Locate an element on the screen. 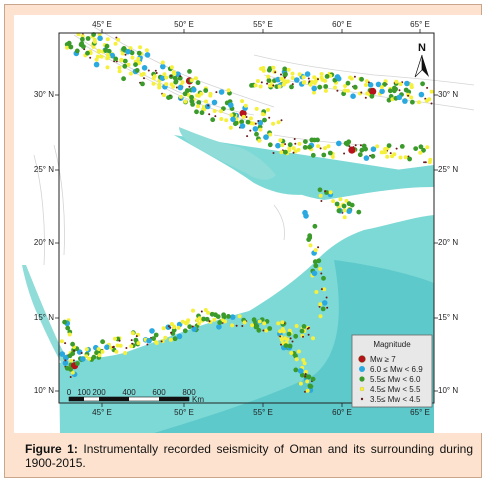  scale-bar: 0 100 200 400 600 800 Km is located at coordinates (136, 396).